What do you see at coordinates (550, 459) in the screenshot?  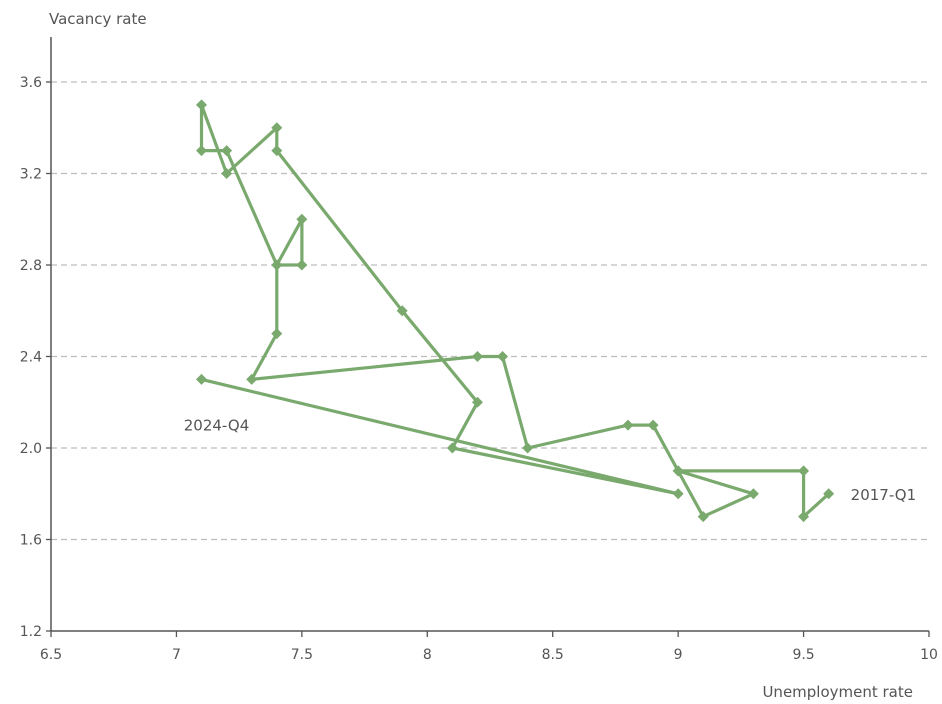 I see `annotations: 2017-Q1 2024-Q4` at bounding box center [550, 459].